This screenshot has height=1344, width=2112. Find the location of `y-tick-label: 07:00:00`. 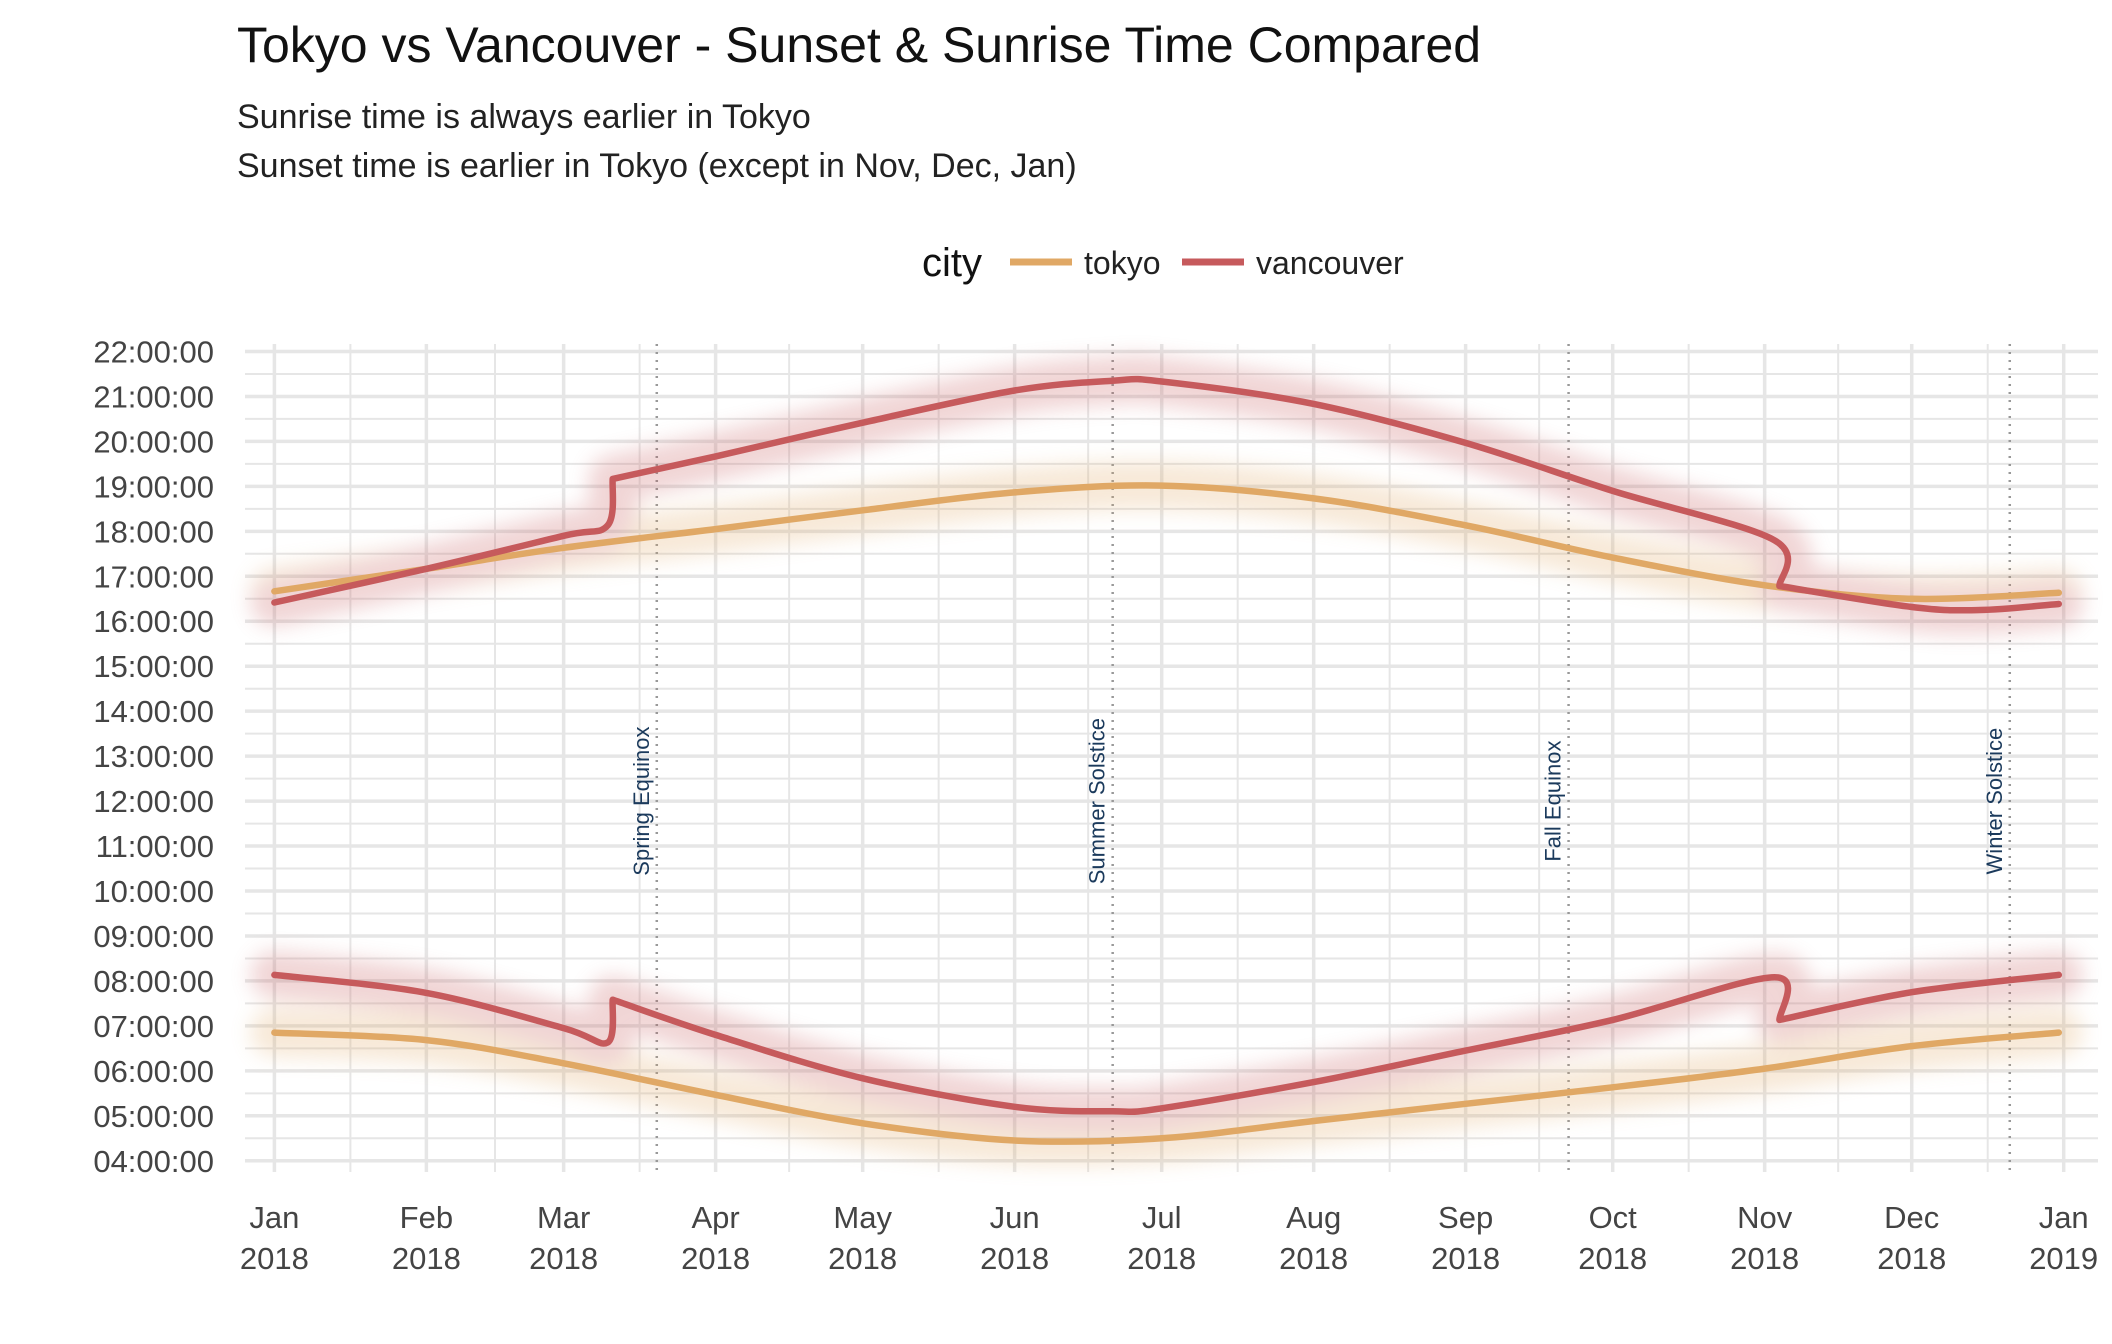

y-tick-label: 07:00:00 is located at coordinates (153, 1026).